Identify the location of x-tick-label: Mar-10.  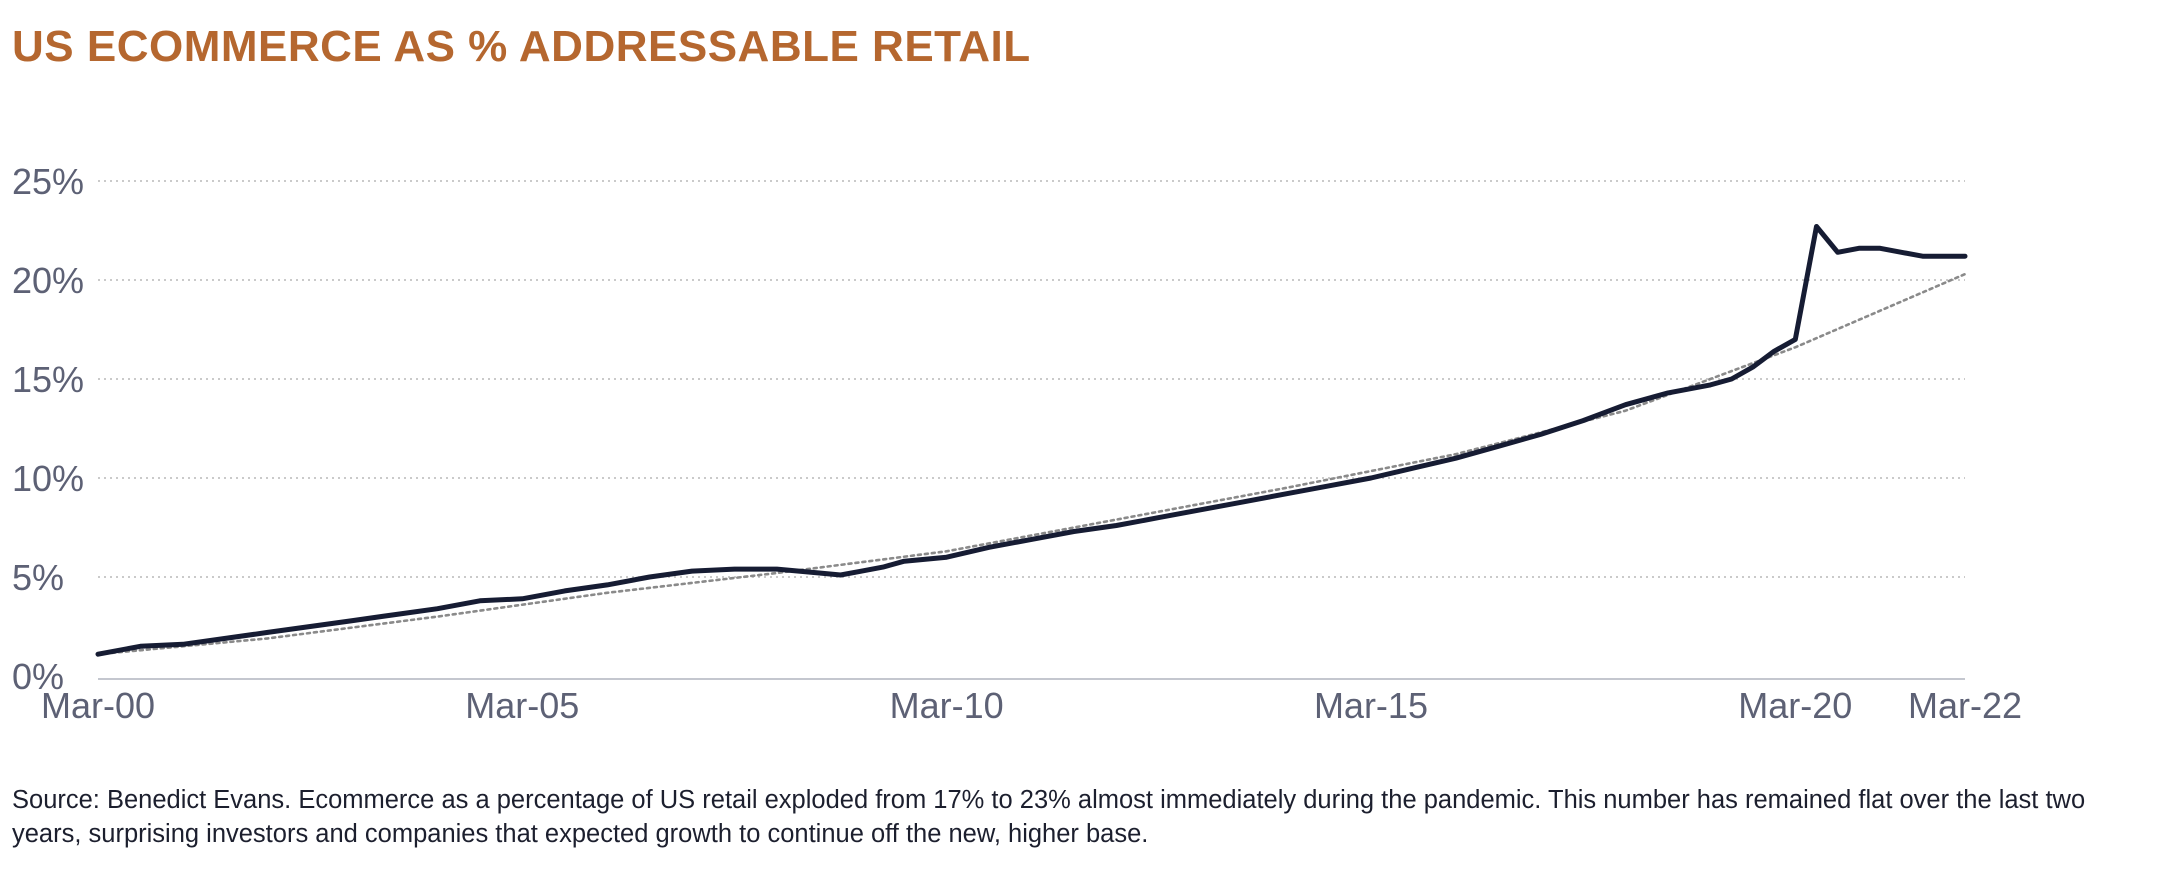
(947, 705).